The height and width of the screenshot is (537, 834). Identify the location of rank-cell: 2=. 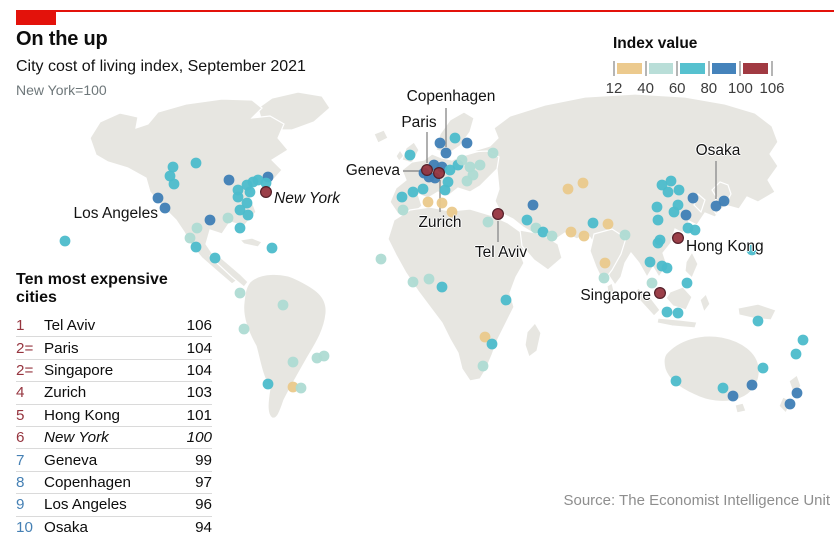
(25, 348).